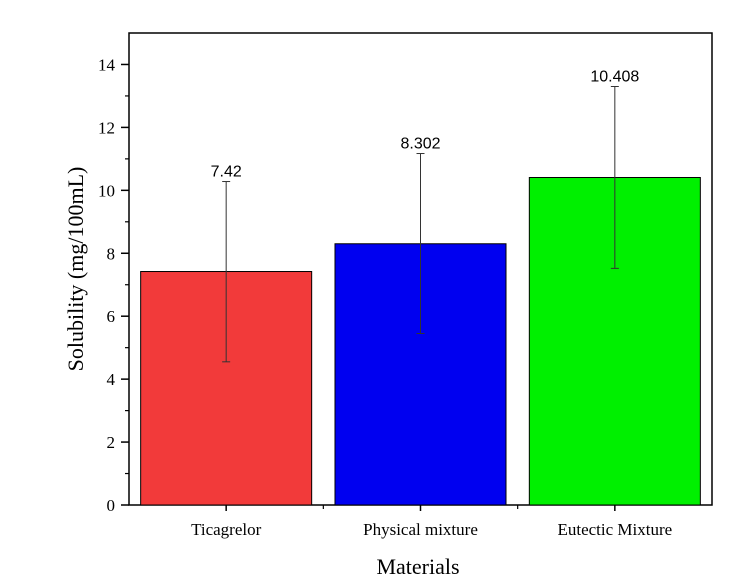 The image size is (735, 583). Describe the element at coordinates (113, 285) in the screenshot. I see `y-axis: 0 2 4 6 8 10 12 14` at that location.